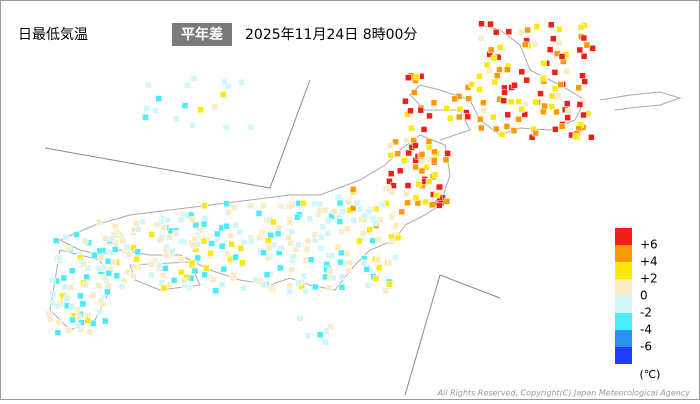 The image size is (700, 404). What do you see at coordinates (202, 34) in the screenshot?
I see `mode-badge` at bounding box center [202, 34].